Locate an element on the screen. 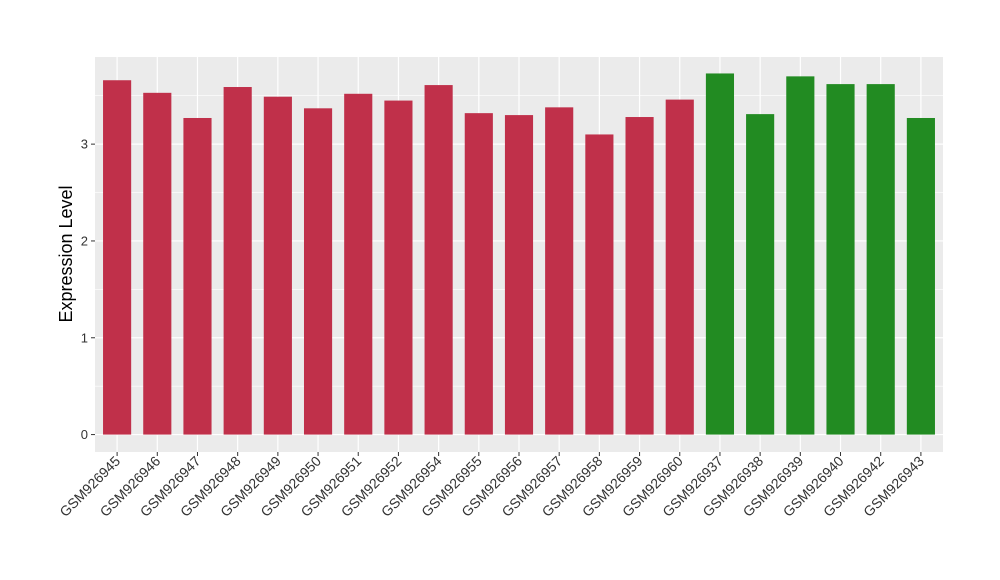 This screenshot has width=1000, height=580. y-axis-title: Expression Level is located at coordinates (66, 253).